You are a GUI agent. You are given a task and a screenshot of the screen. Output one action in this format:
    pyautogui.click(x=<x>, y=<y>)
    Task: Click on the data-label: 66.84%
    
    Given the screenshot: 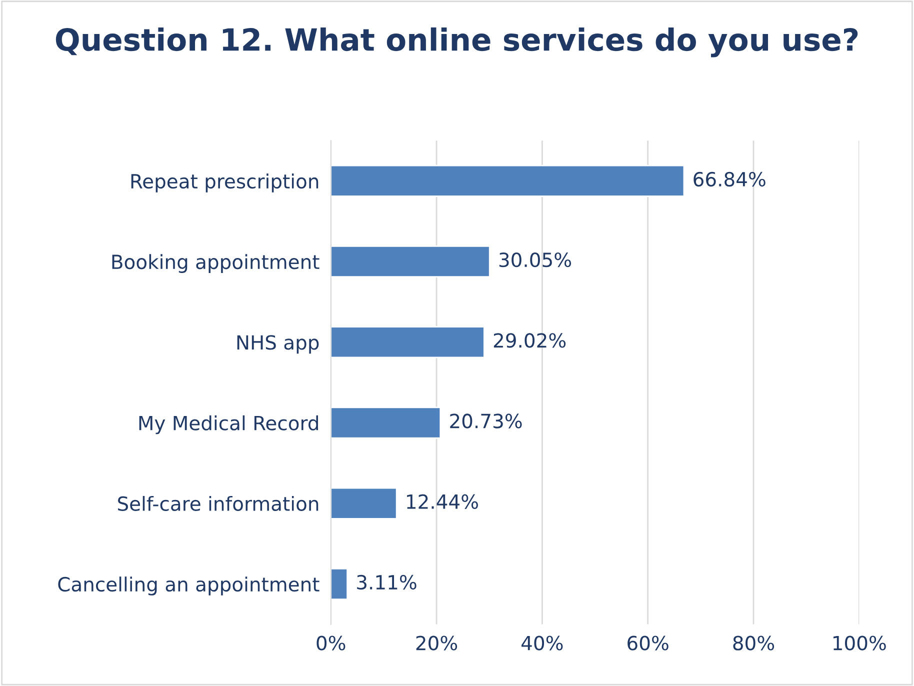 What is the action you would take?
    pyautogui.click(x=730, y=179)
    